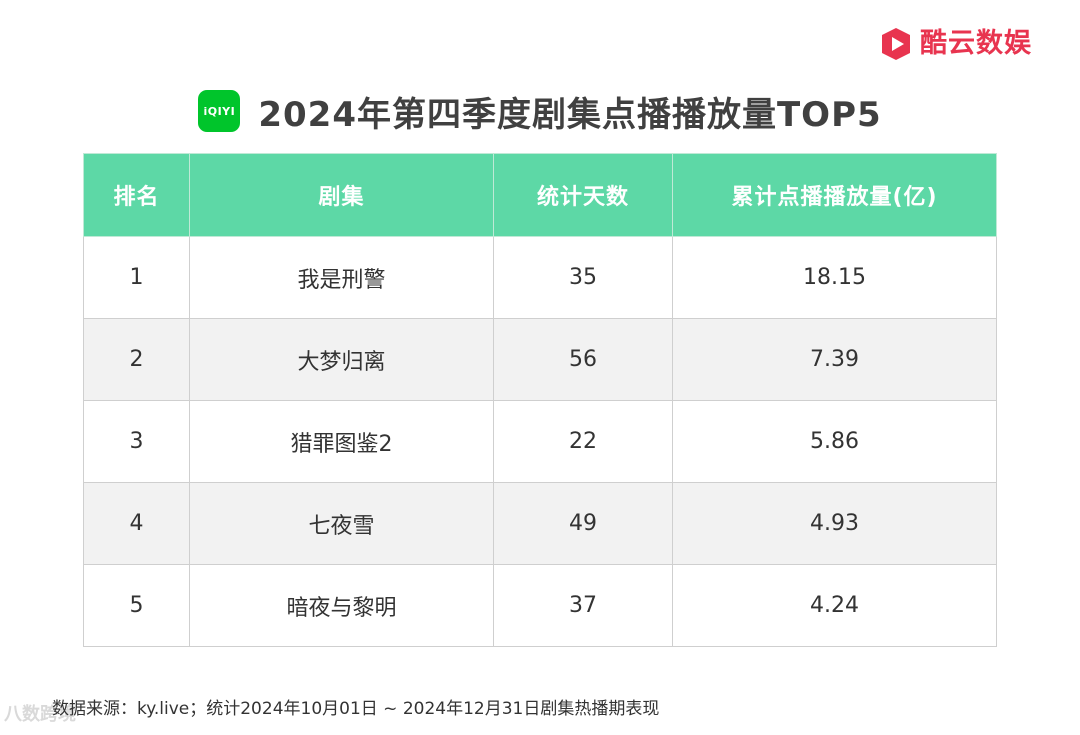 The height and width of the screenshot is (735, 1080). Describe the element at coordinates (341, 359) in the screenshot. I see `cell-drama: 大梦归离` at that location.